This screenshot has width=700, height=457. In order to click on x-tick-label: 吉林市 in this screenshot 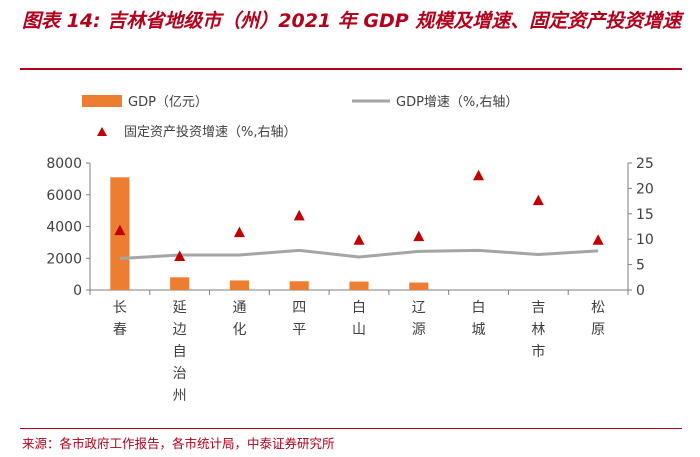, I will do `click(538, 330)`.